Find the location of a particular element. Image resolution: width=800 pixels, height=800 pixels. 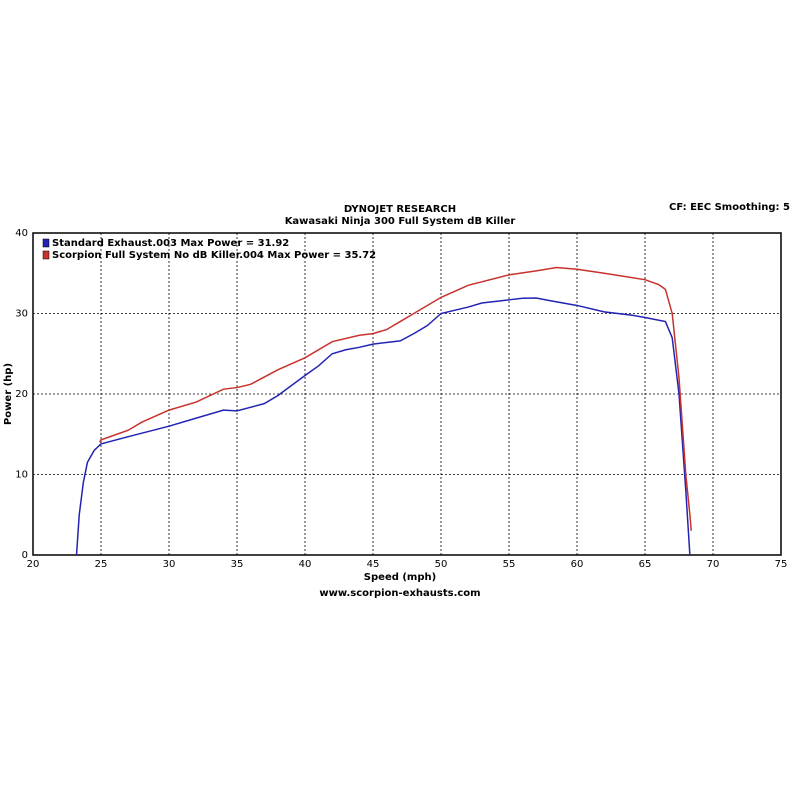

x-tick-label: 30 is located at coordinates (169, 564).